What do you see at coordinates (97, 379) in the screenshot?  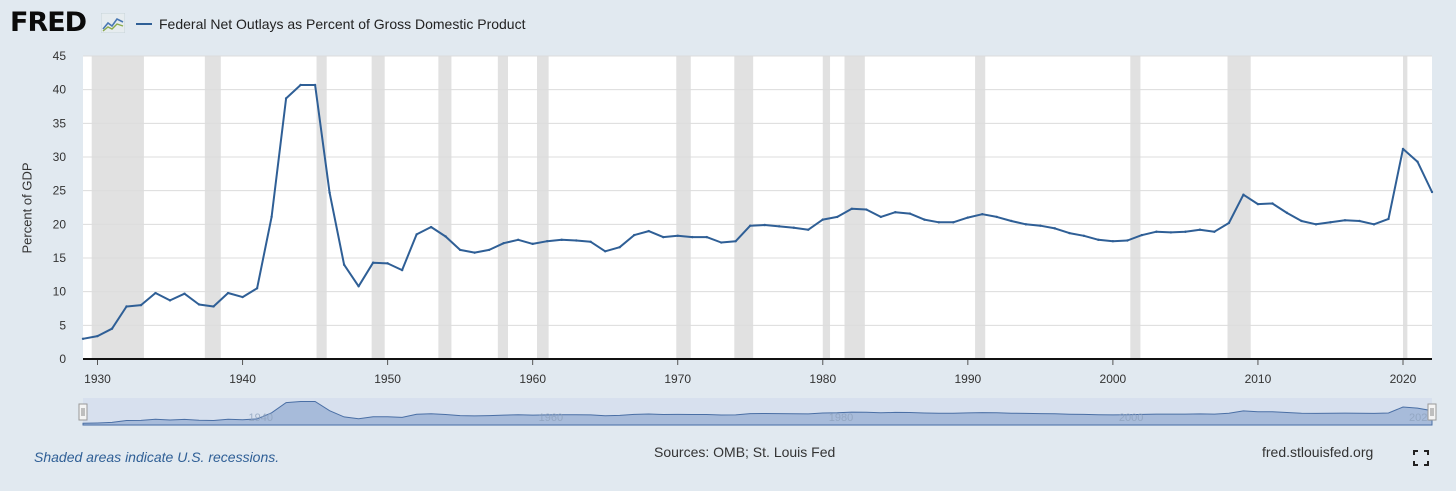 I see `x-tick-label: 1930` at bounding box center [97, 379].